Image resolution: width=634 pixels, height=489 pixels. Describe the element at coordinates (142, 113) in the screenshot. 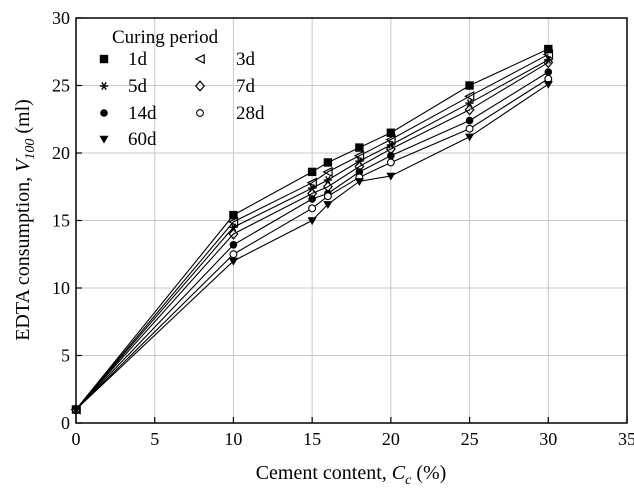

I see `legend-label-14d: 14d` at that location.